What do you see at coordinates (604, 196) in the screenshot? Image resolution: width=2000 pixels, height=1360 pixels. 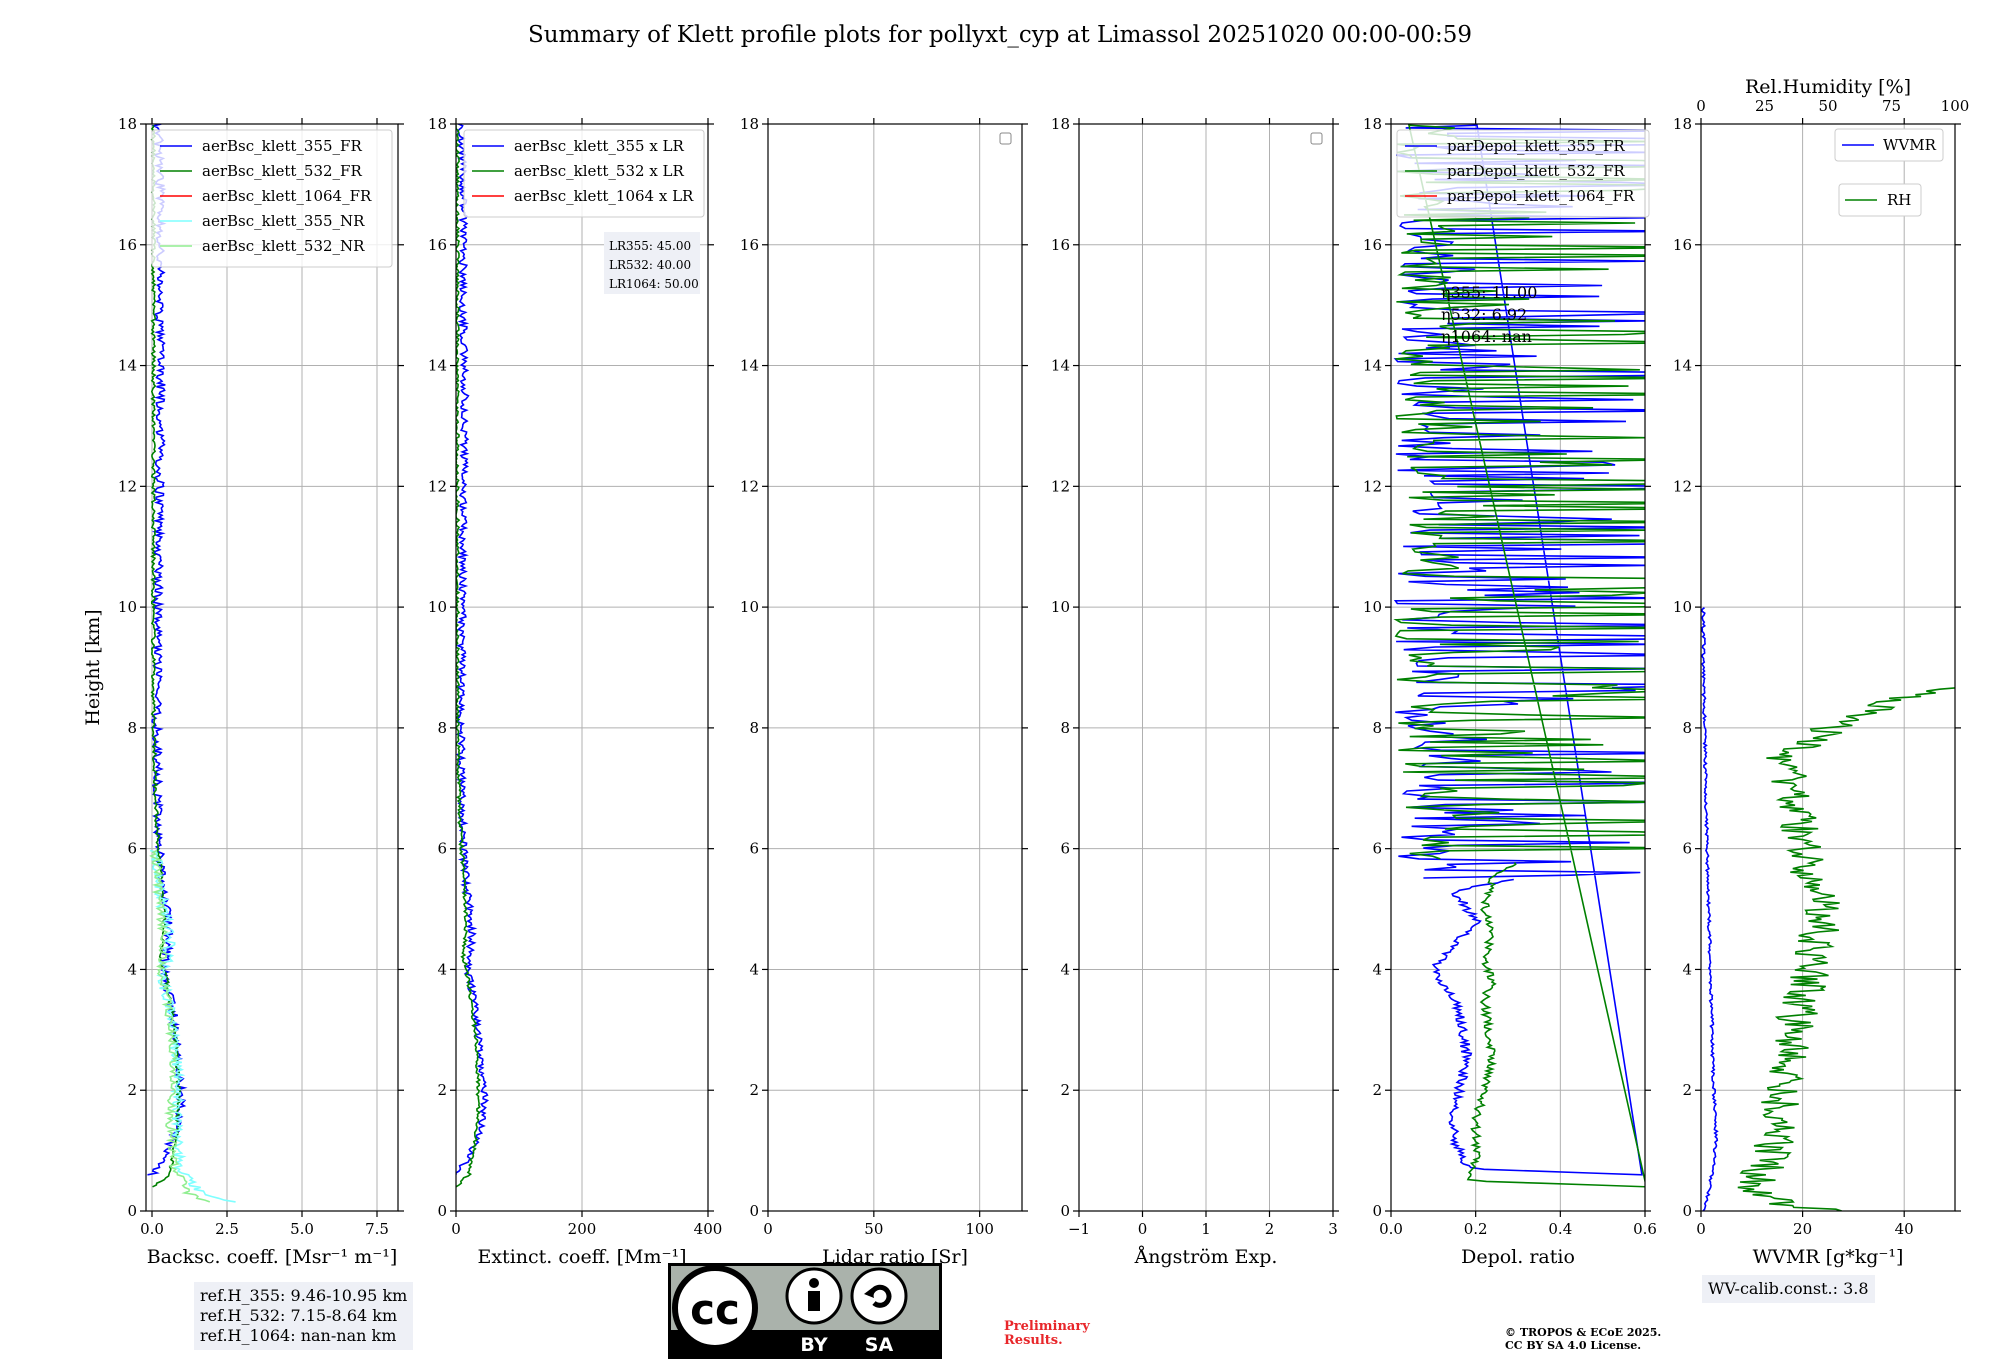 I see `legend-entry: aerBsc_klett_1064 x LR` at bounding box center [604, 196].